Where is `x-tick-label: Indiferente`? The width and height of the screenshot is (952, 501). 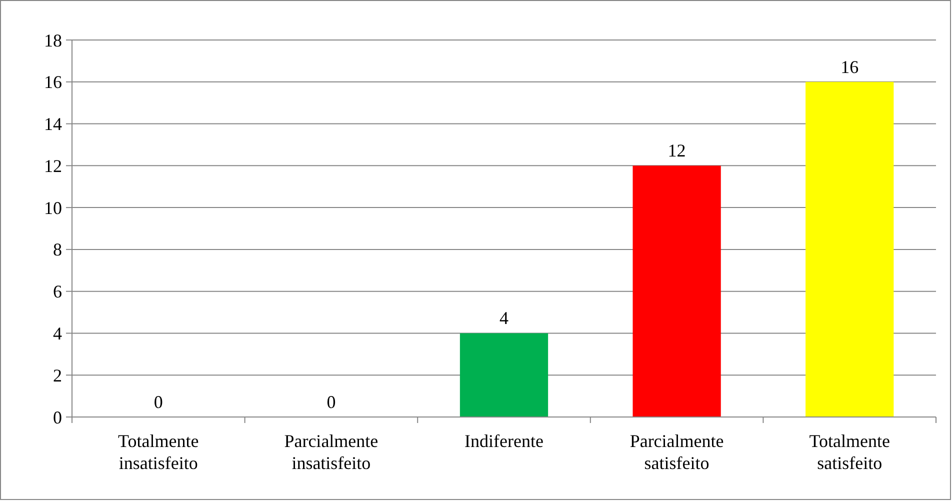 x-tick-label: Indiferente is located at coordinates (504, 441).